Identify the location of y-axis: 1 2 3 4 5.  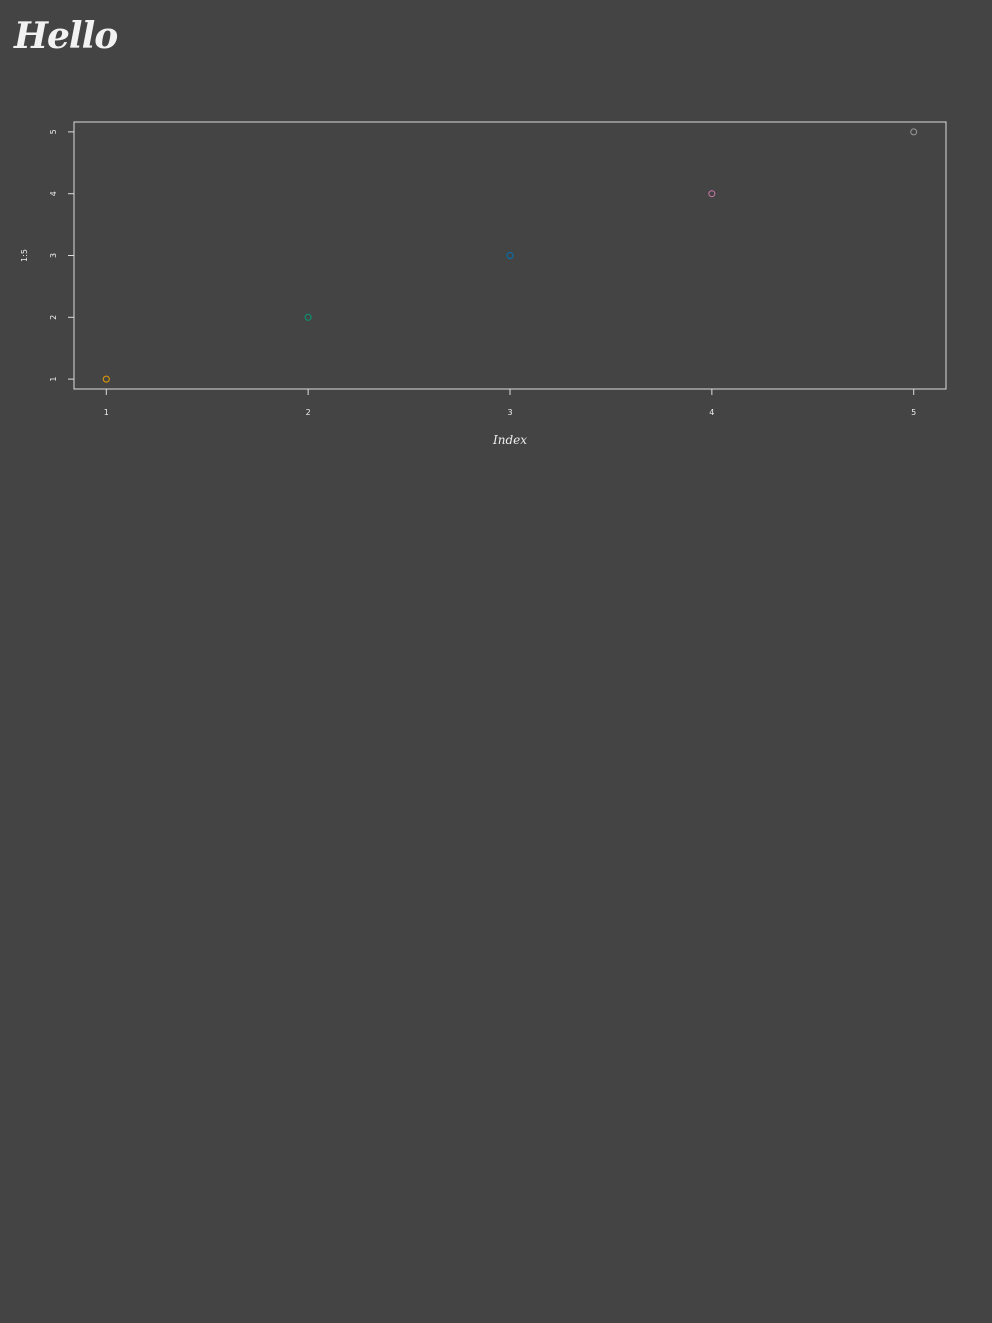
(61, 255).